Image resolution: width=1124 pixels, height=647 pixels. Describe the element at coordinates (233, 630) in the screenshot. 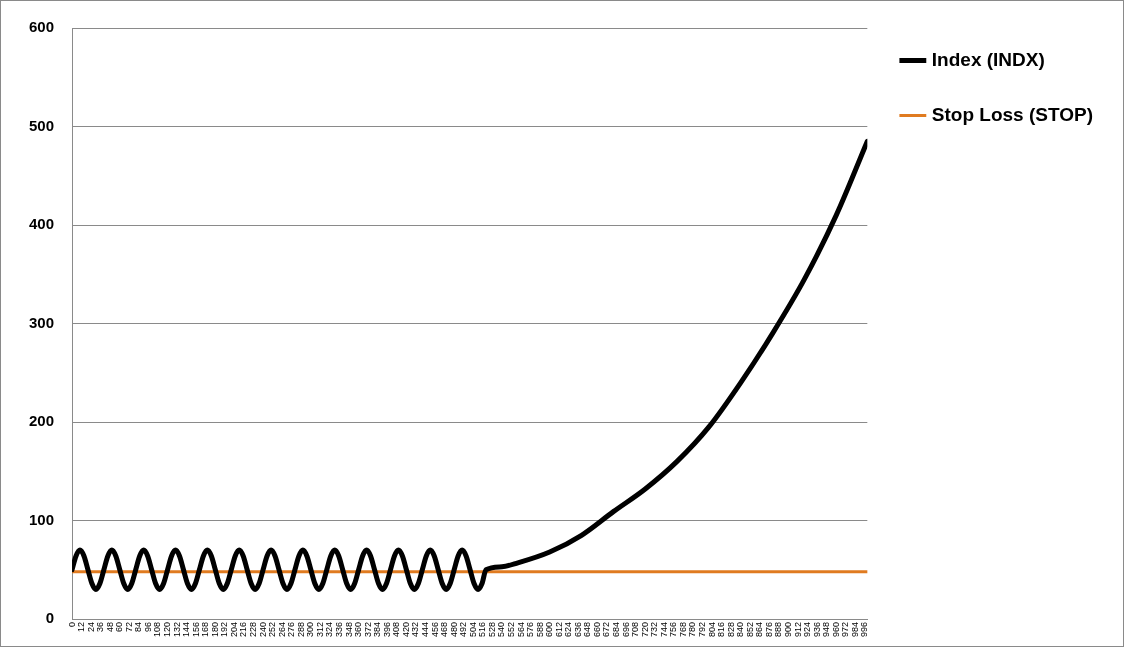

I see `x-tick-label: 204` at that location.